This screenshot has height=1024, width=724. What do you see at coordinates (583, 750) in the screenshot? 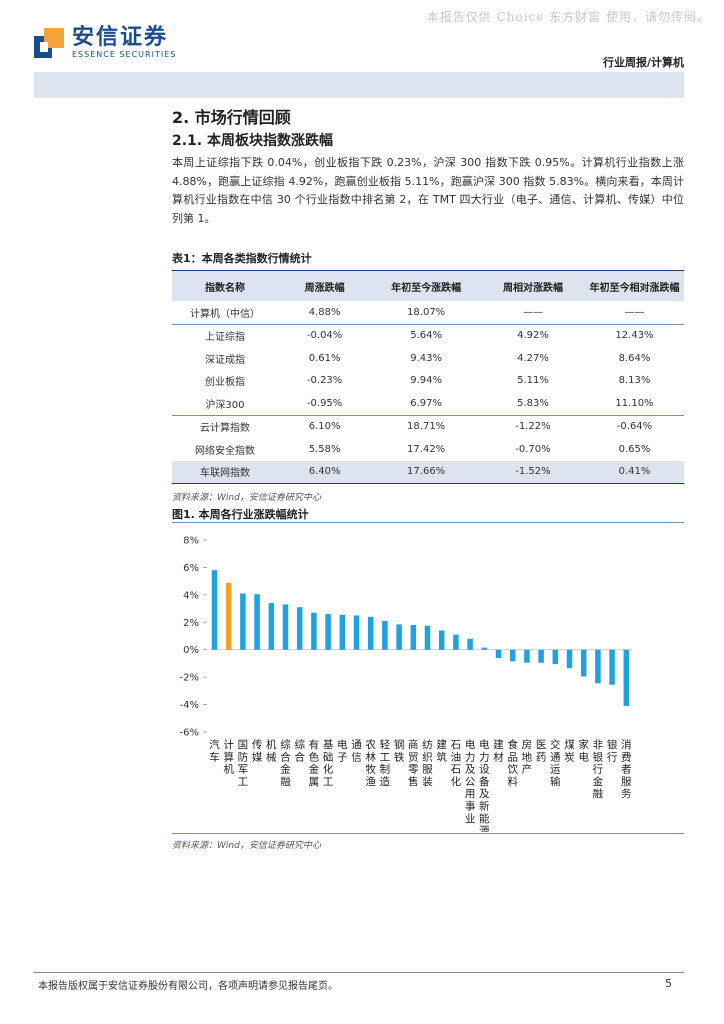
I see `category-label: 家电` at bounding box center [583, 750].